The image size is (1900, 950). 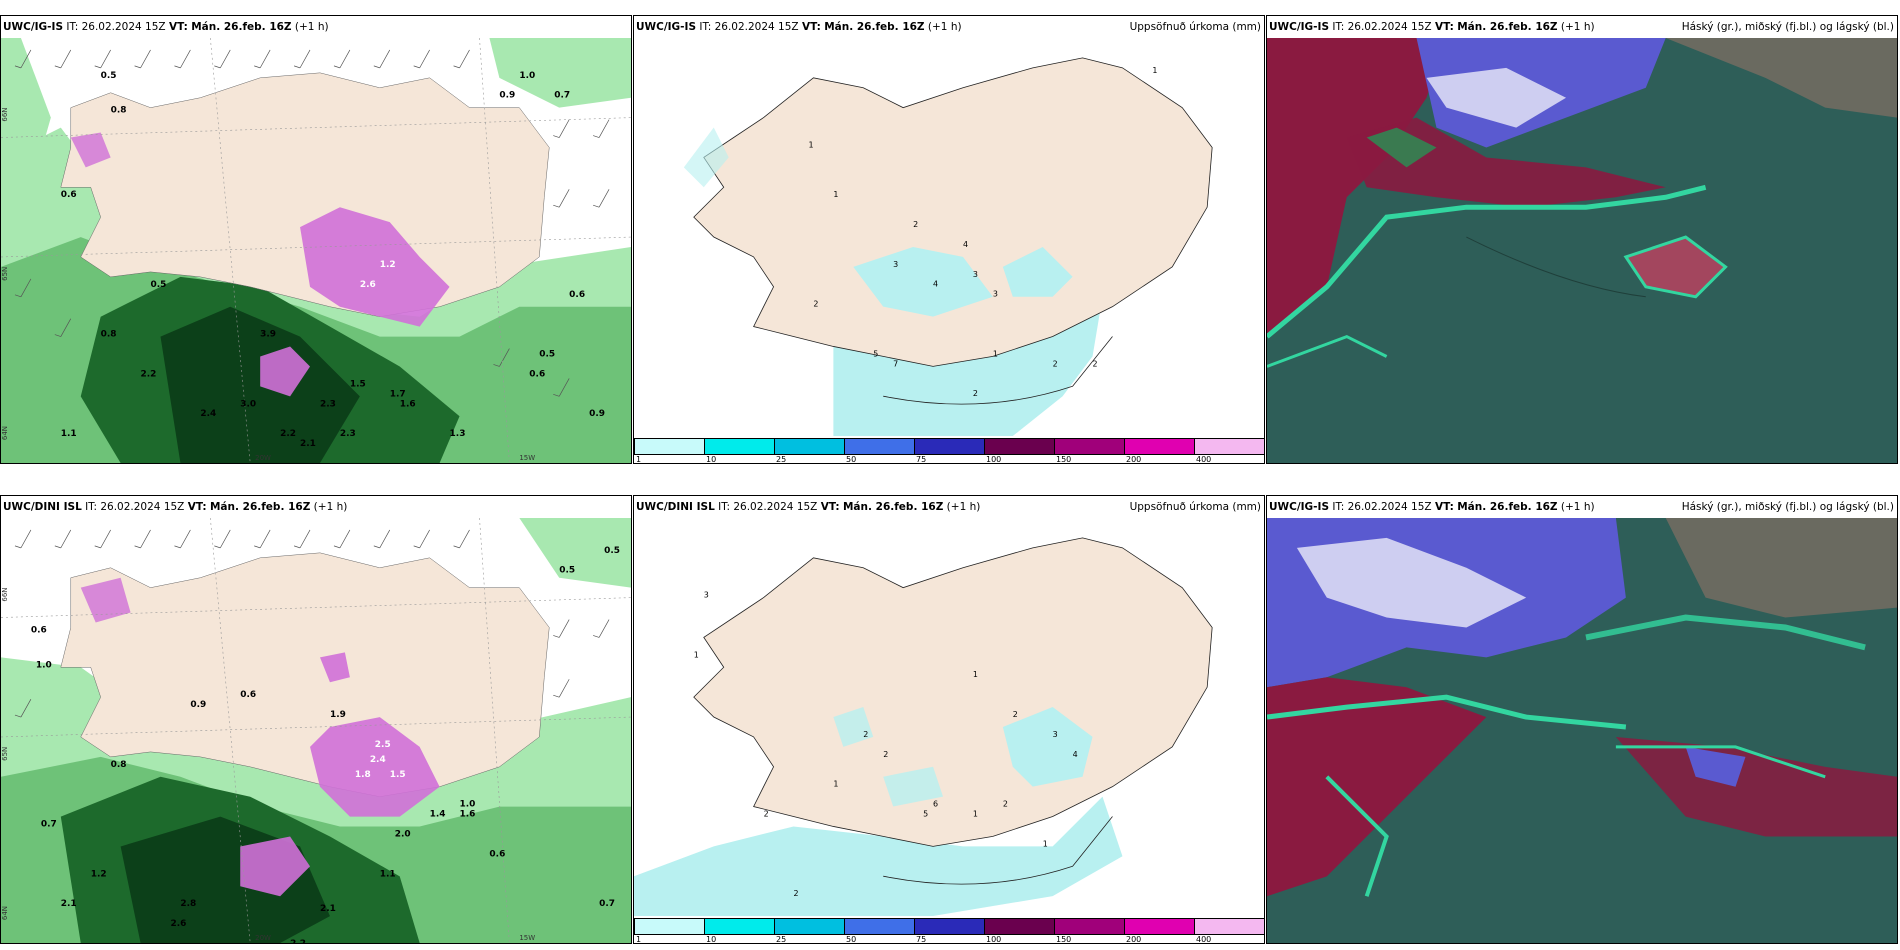 I want to click on svg-text: 0.6, so click(x=248, y=695).